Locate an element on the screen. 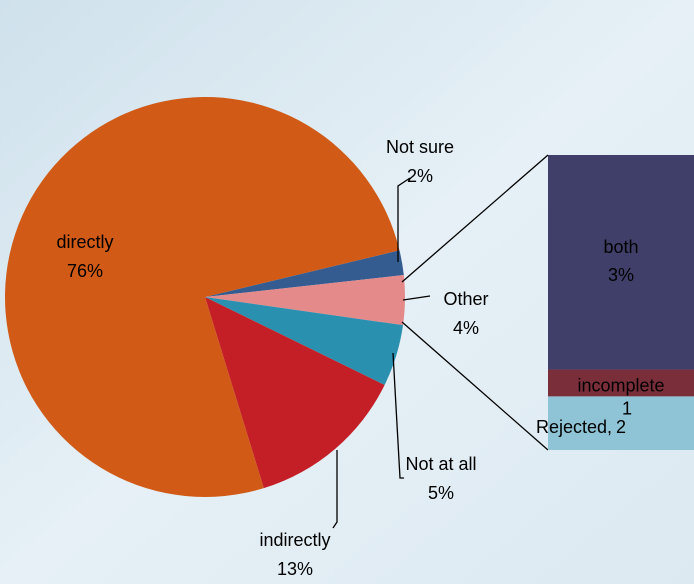  slice-value: 13% is located at coordinates (295, 569).